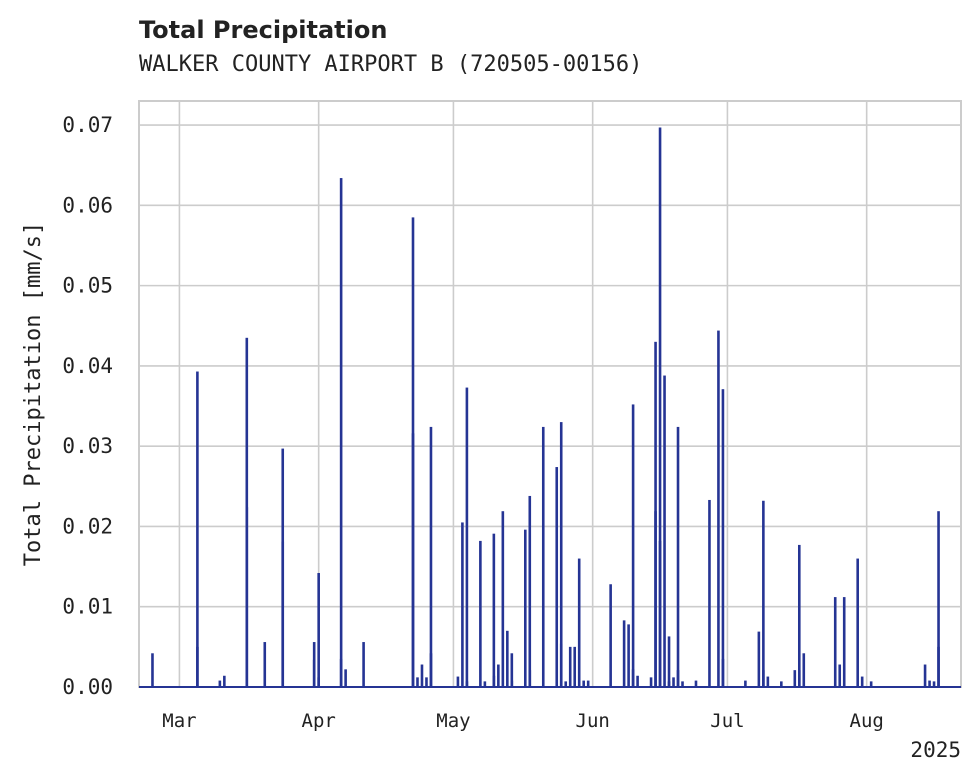 The height and width of the screenshot is (783, 980). Describe the element at coordinates (87, 526) in the screenshot. I see `y-tick-label: 0.02` at that location.